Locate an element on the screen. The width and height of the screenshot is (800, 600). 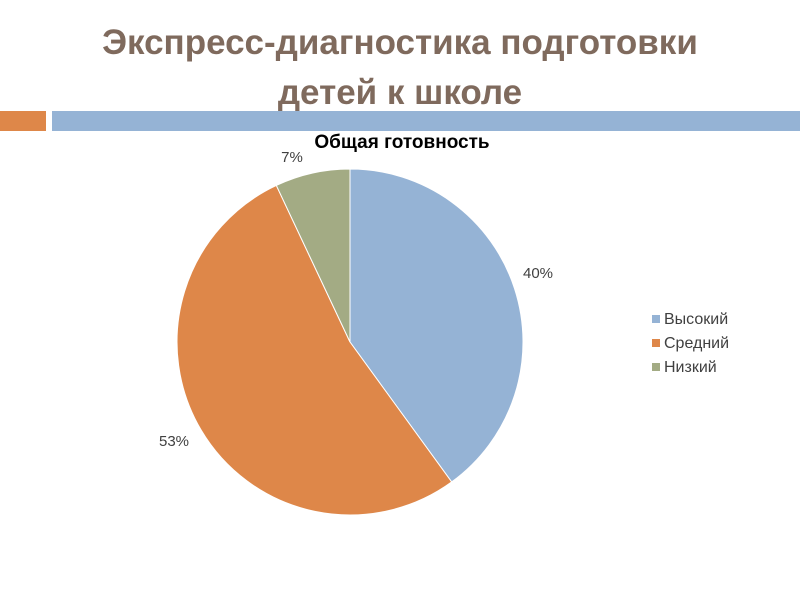
chart-title-text: Общая готовность is located at coordinates (402, 142).